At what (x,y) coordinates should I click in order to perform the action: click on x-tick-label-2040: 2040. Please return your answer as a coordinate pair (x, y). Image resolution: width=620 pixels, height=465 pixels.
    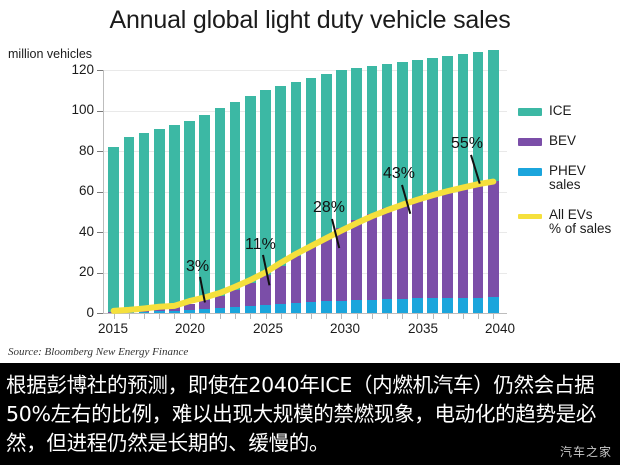
    Looking at the image, I should click on (500, 328).